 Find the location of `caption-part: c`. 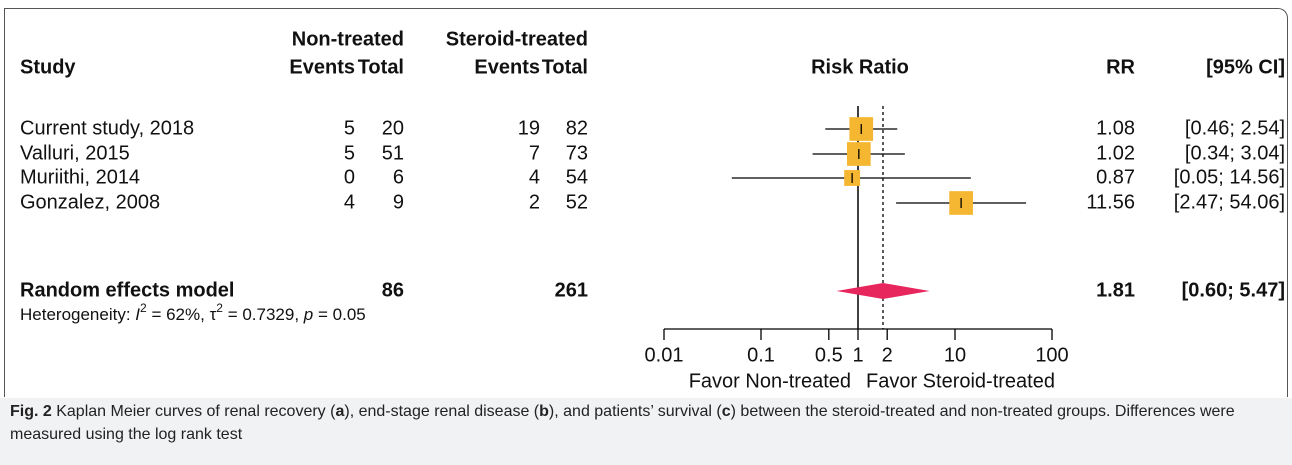

caption-part: c is located at coordinates (726, 411).